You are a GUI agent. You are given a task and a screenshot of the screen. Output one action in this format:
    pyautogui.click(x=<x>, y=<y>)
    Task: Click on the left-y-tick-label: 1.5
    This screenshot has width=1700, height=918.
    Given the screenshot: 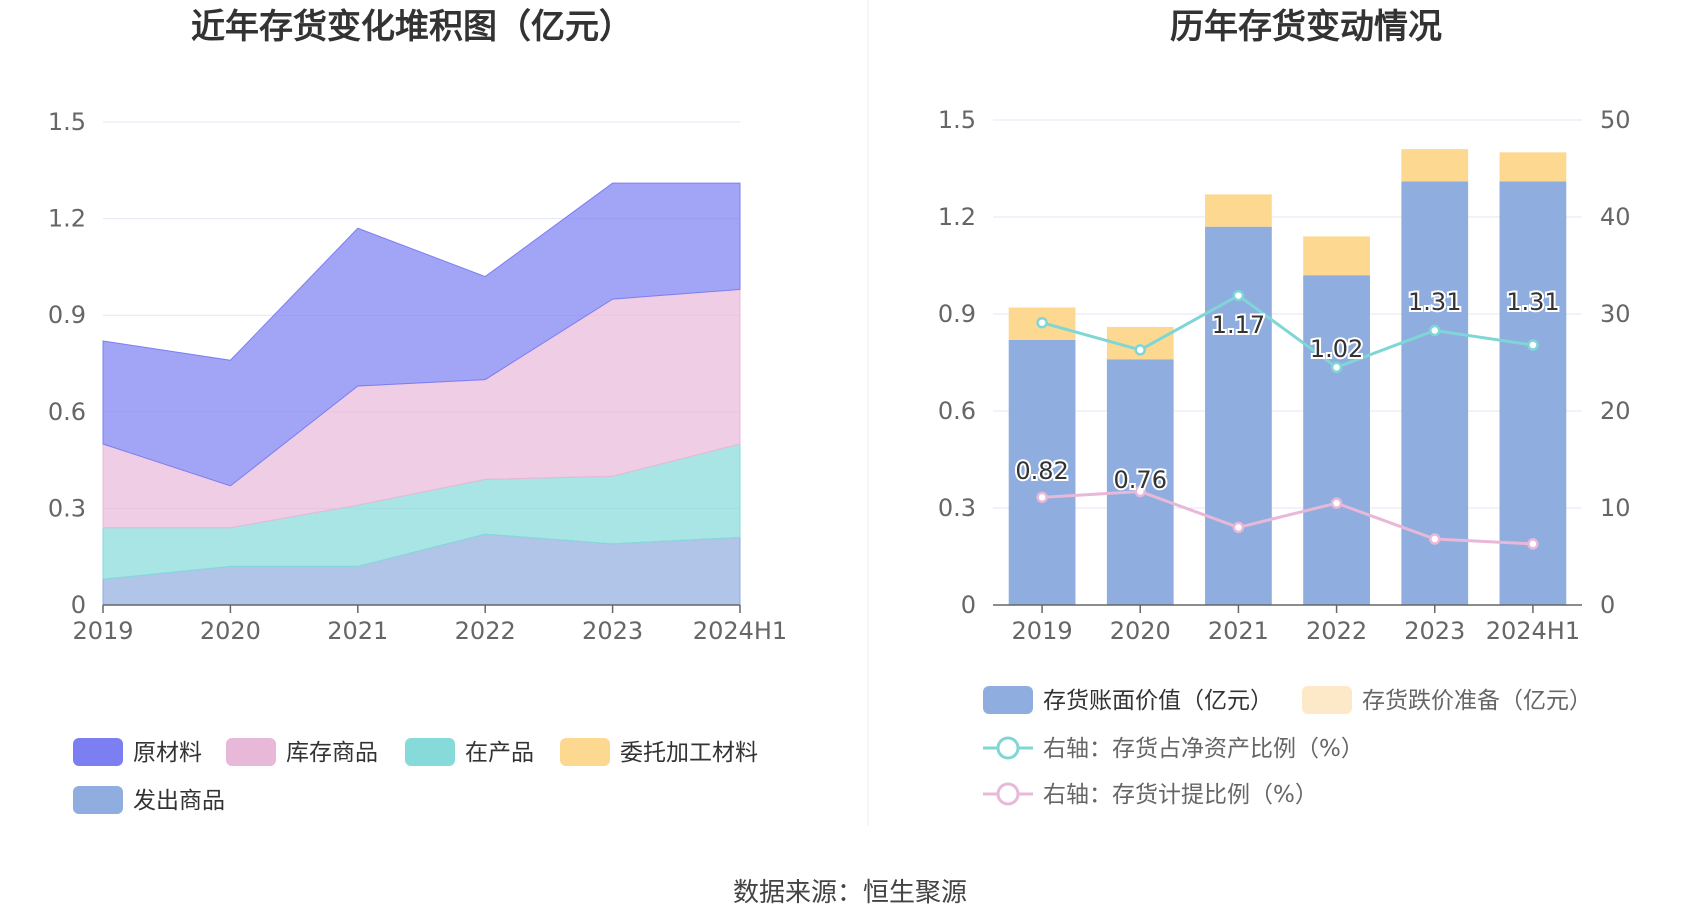 What is the action you would take?
    pyautogui.click(x=67, y=122)
    